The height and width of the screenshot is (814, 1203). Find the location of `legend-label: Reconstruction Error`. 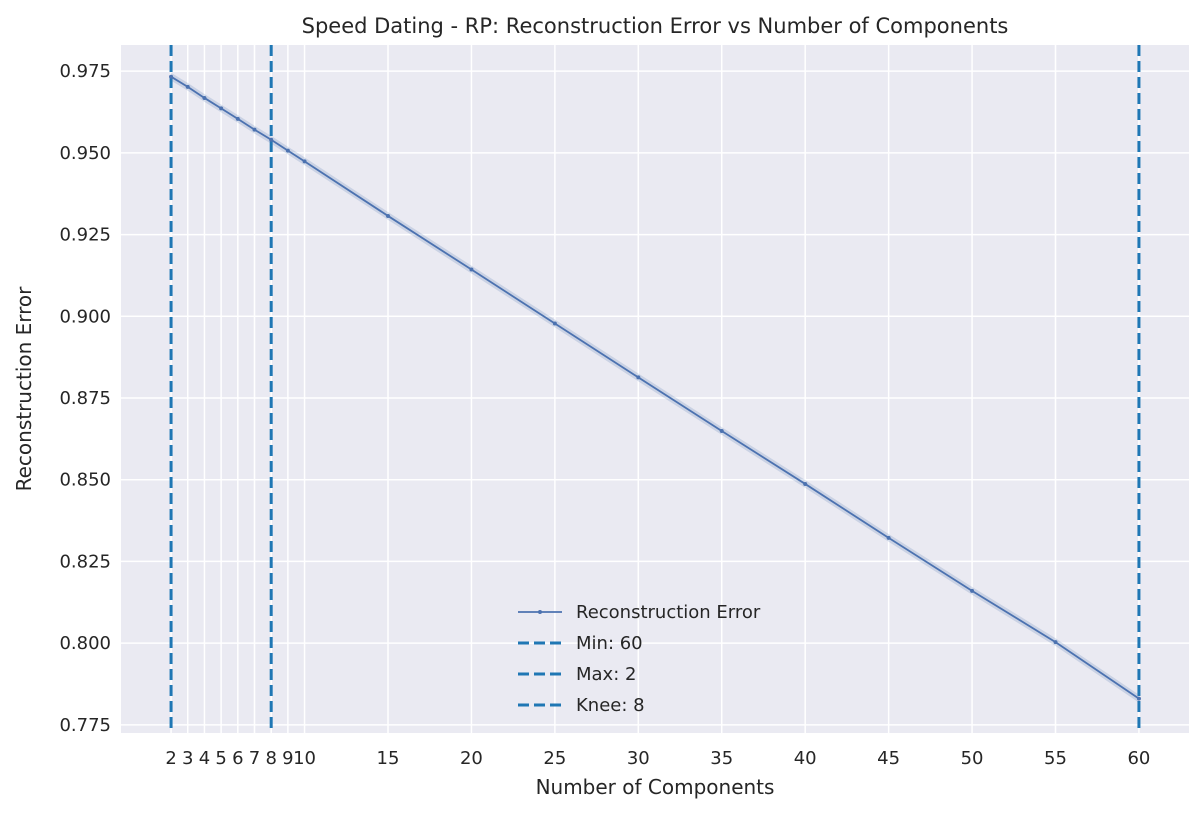

legend-label: Reconstruction Error is located at coordinates (668, 612).